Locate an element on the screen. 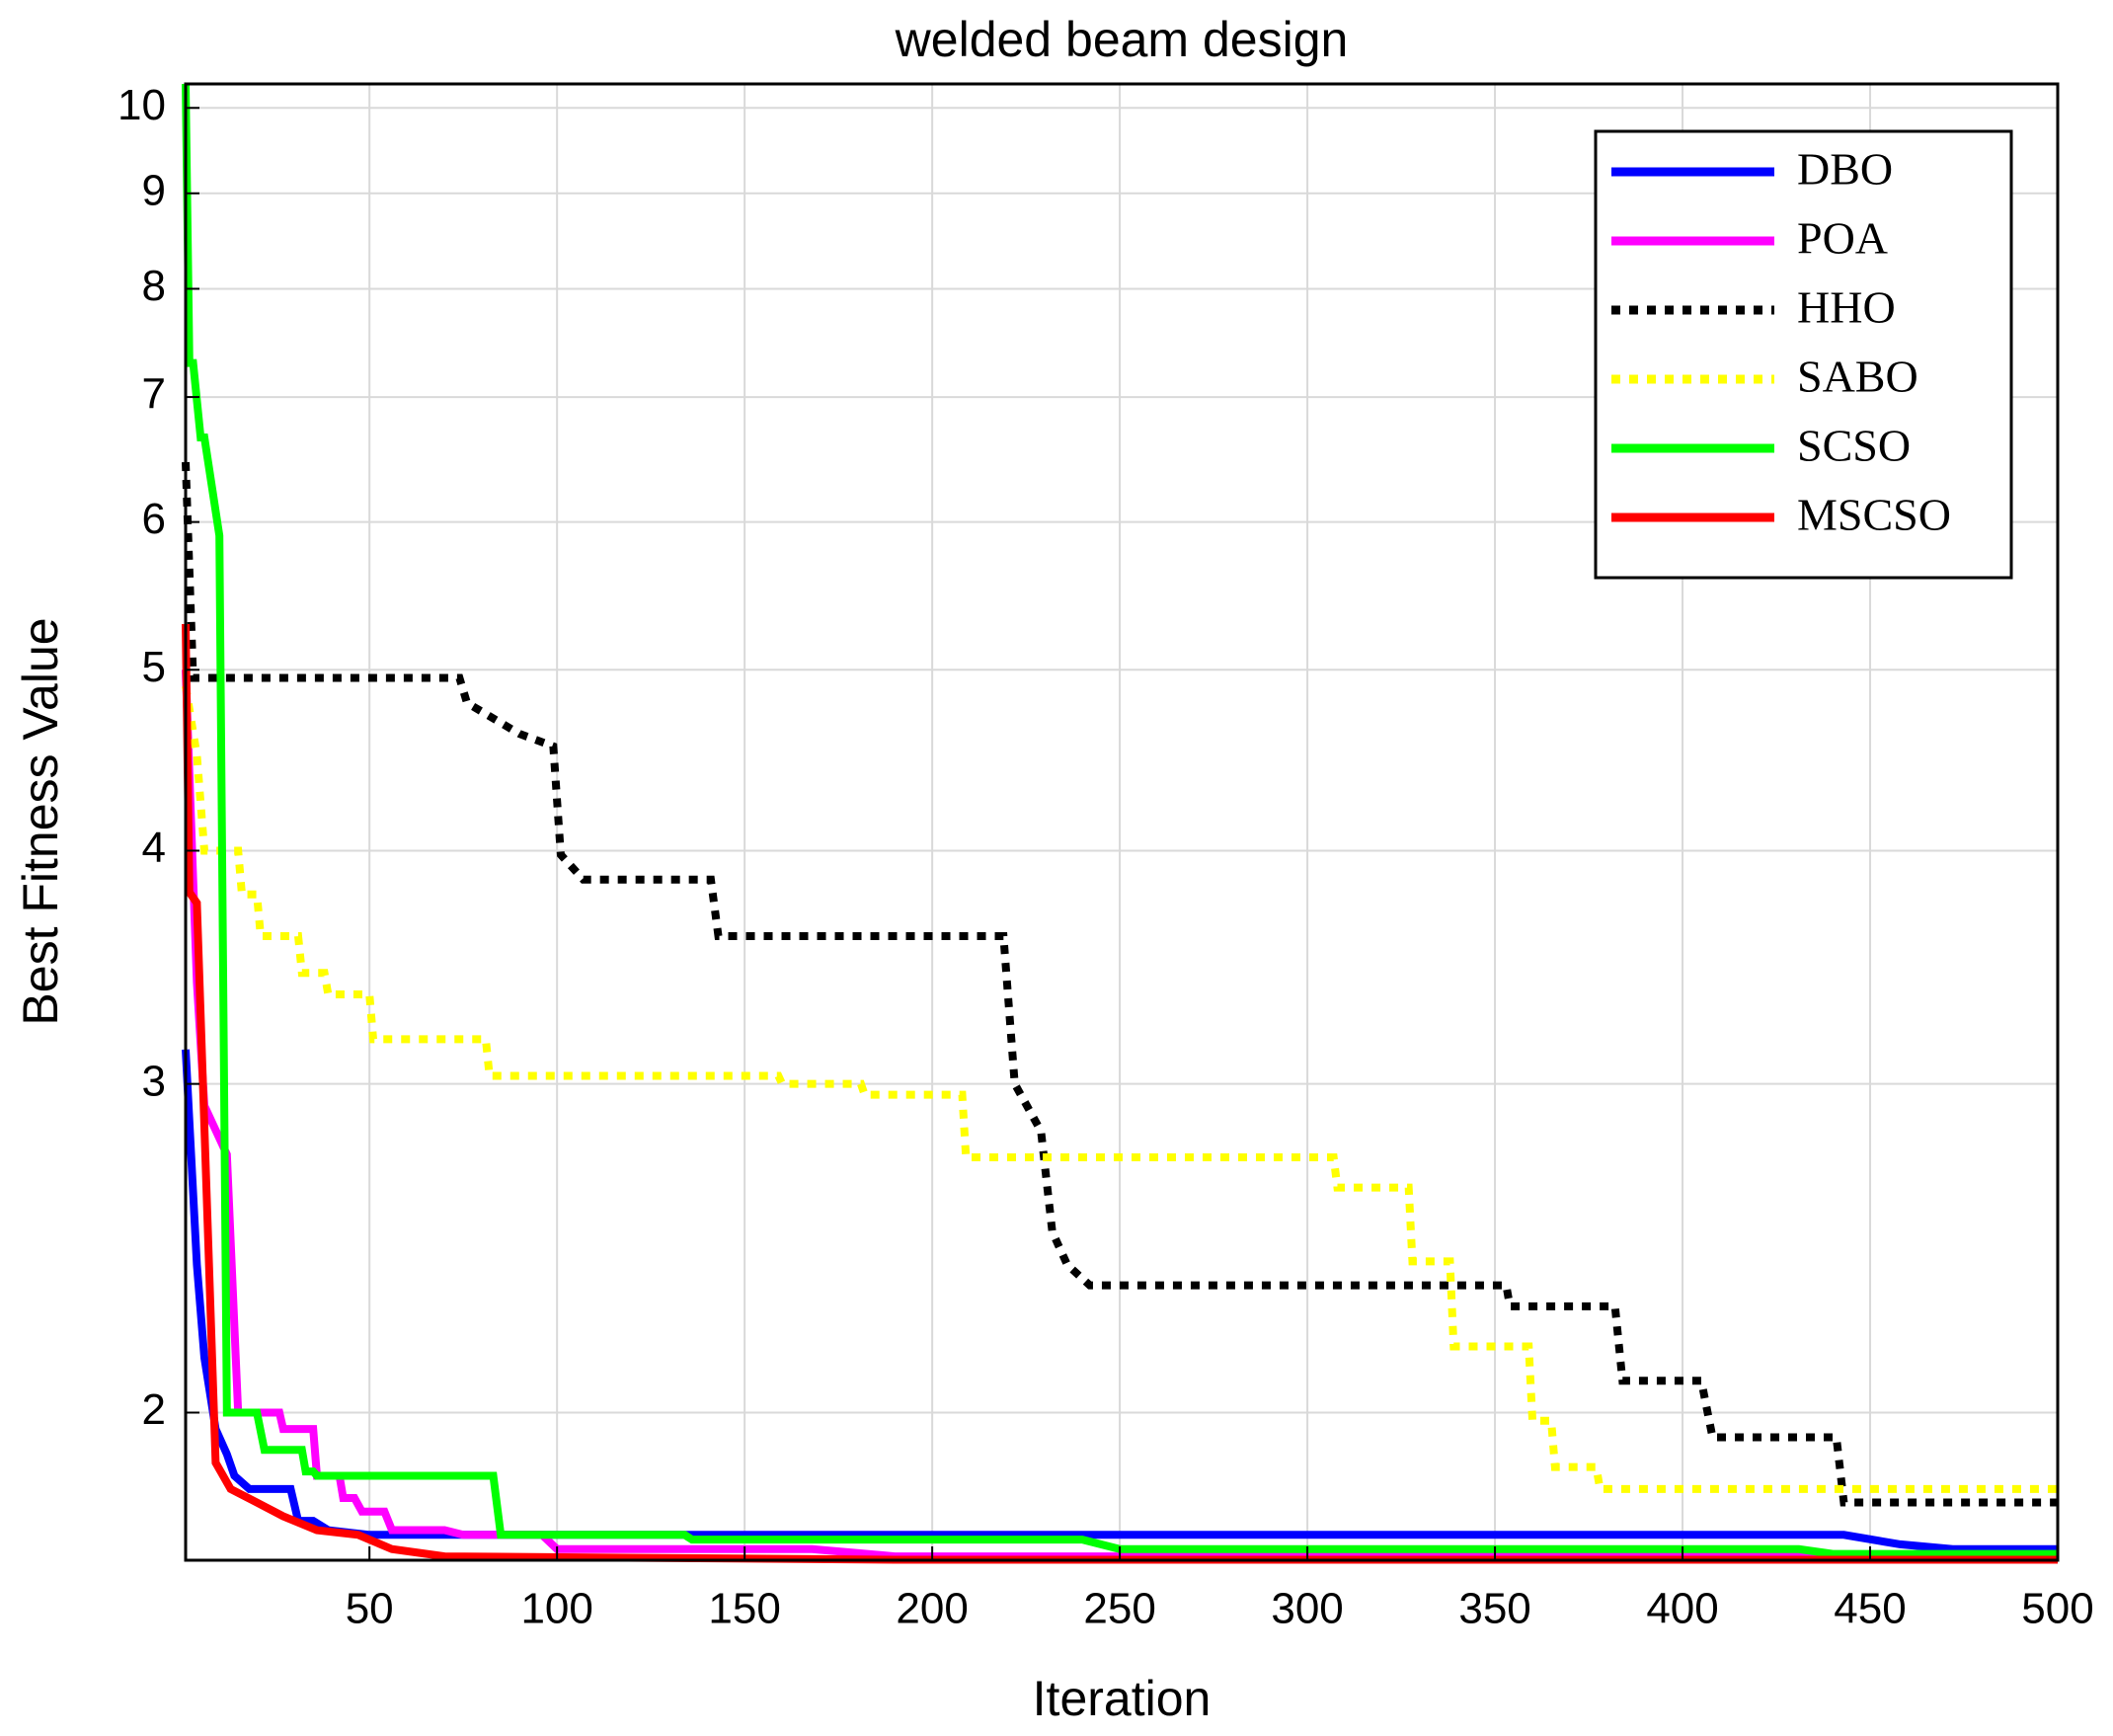 This screenshot has width=2113, height=1736. chart-title: welded beam design is located at coordinates (1122, 39).